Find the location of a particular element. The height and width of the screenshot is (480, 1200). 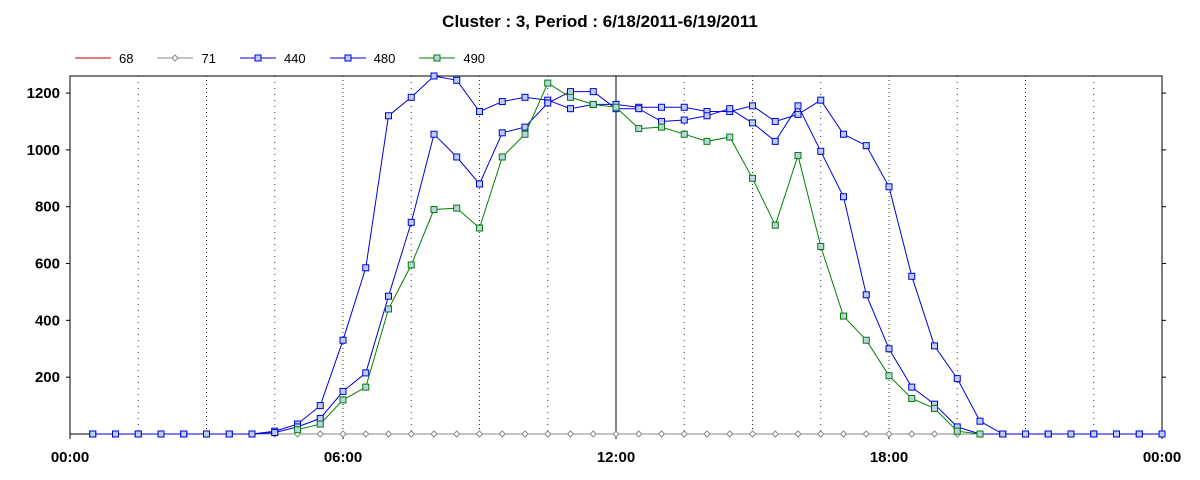

legend-label: 480 is located at coordinates (384, 58).